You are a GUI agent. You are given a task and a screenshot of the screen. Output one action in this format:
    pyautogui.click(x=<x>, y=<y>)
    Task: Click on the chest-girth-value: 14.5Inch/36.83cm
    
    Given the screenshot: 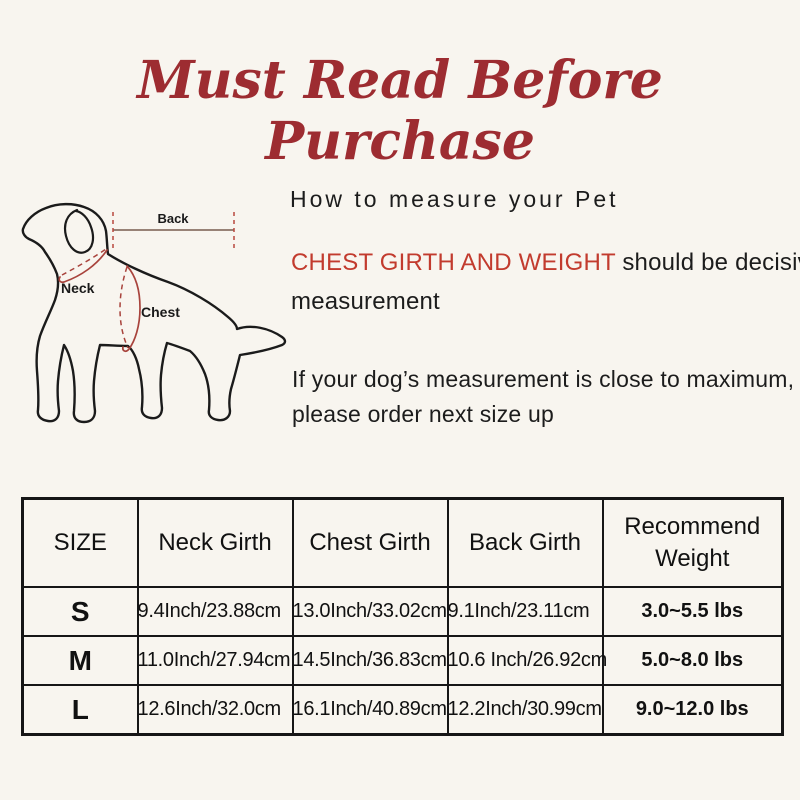 What is the action you would take?
    pyautogui.click(x=370, y=660)
    